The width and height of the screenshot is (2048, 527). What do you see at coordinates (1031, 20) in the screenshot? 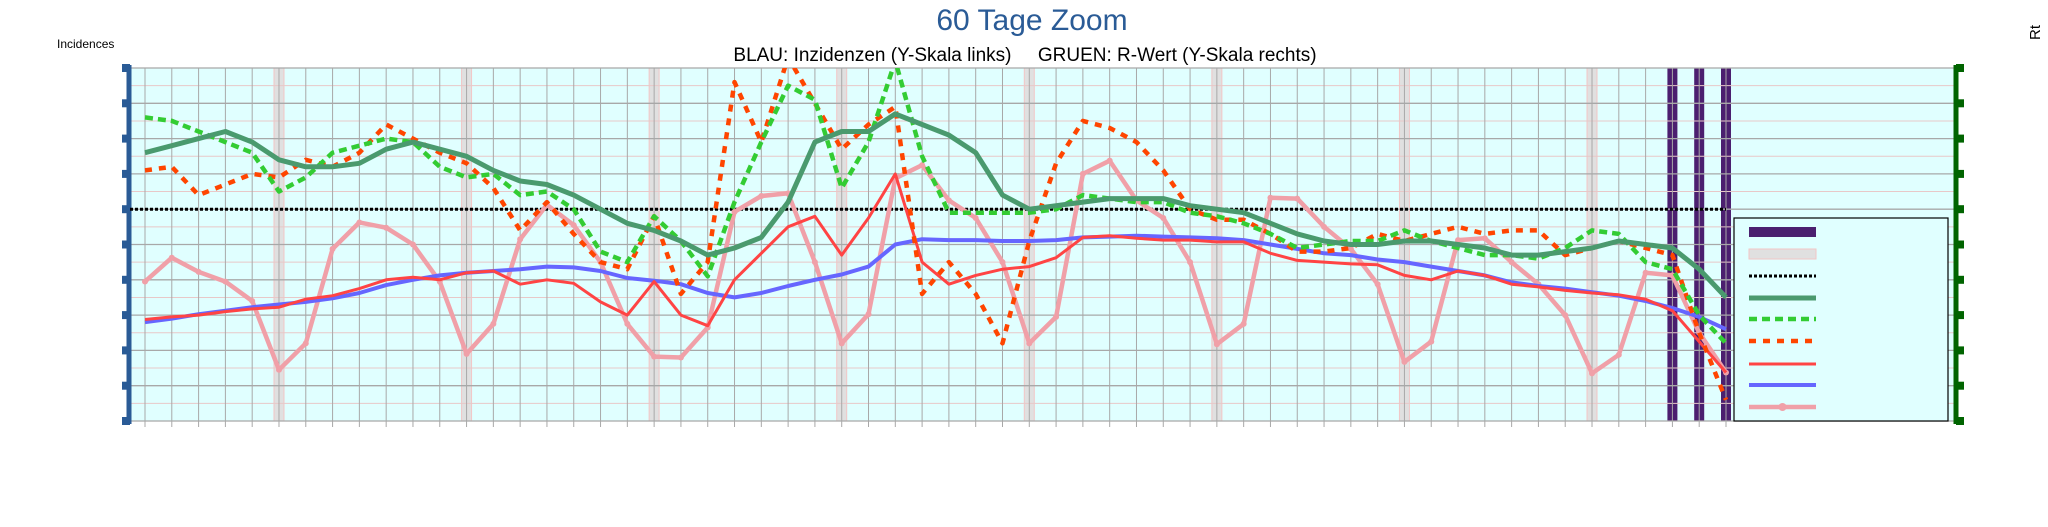
I see `chart-title: 60 Tage Zoom` at bounding box center [1031, 20].